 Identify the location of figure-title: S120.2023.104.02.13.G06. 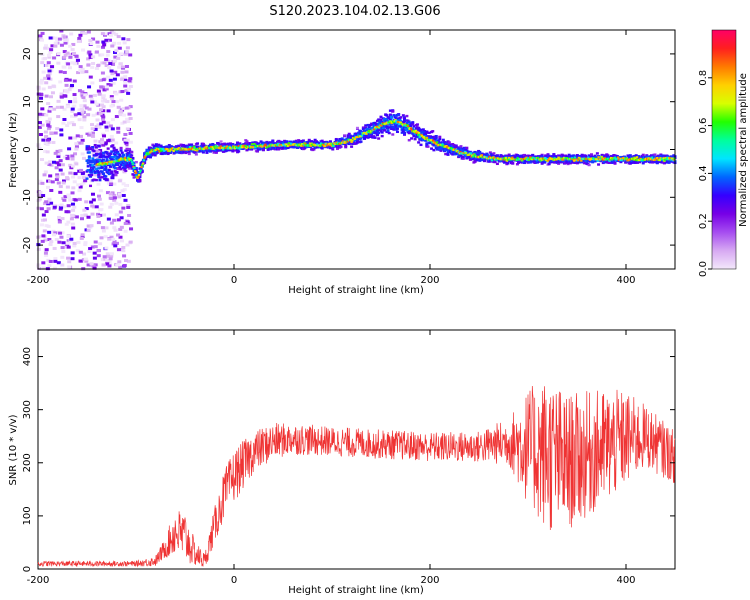
(354, 11).